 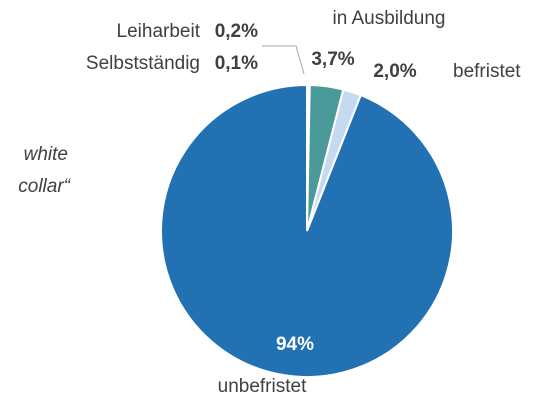 What do you see at coordinates (159, 31) in the screenshot?
I see `category-label: Leiharbeit` at bounding box center [159, 31].